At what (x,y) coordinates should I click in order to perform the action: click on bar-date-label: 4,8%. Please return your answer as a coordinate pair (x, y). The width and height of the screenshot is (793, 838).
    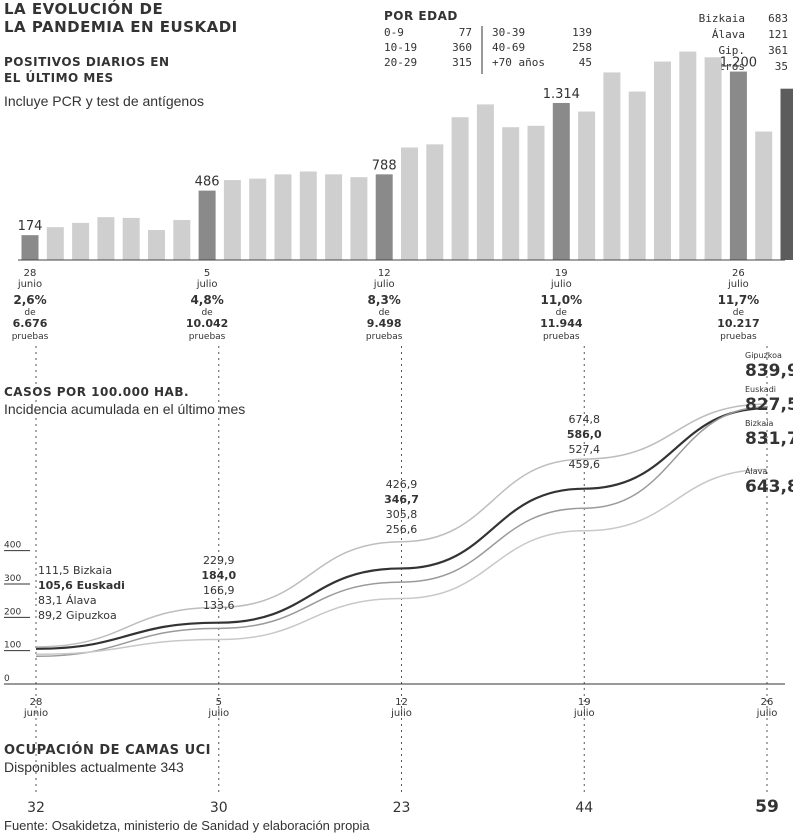
    Looking at the image, I should click on (206, 300).